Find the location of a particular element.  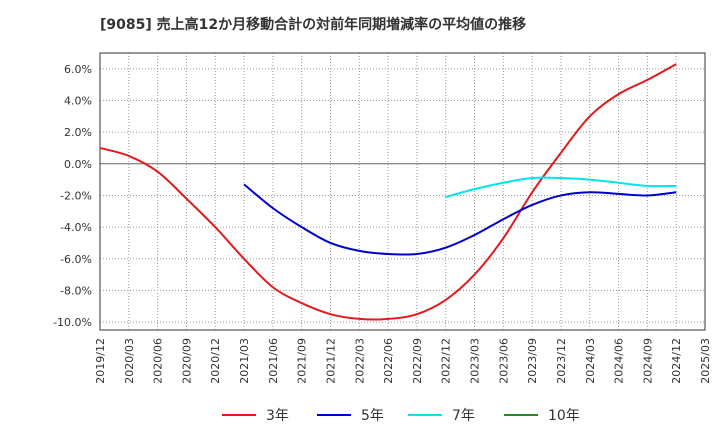

x-tick-label: 2020/09 is located at coordinates (186, 361).